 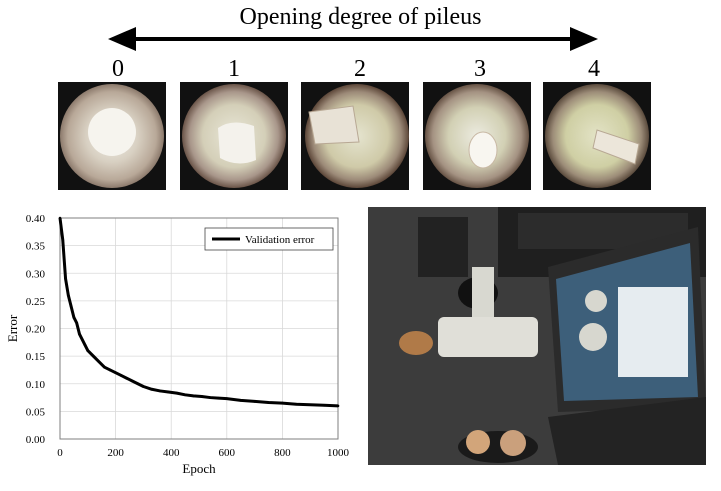 I want to click on chart-legend: Validation error, so click(x=269, y=239).